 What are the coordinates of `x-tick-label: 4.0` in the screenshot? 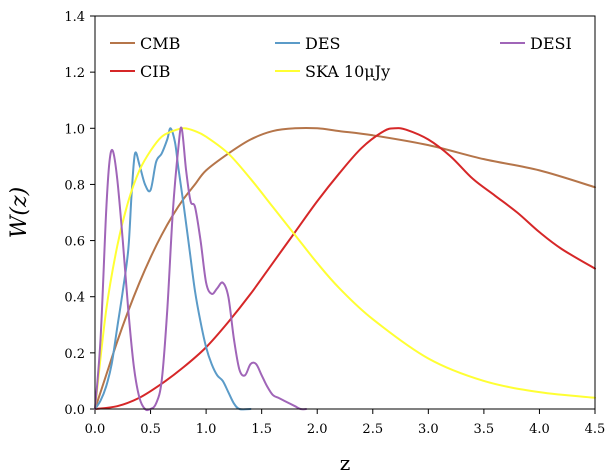 It's located at (539, 429).